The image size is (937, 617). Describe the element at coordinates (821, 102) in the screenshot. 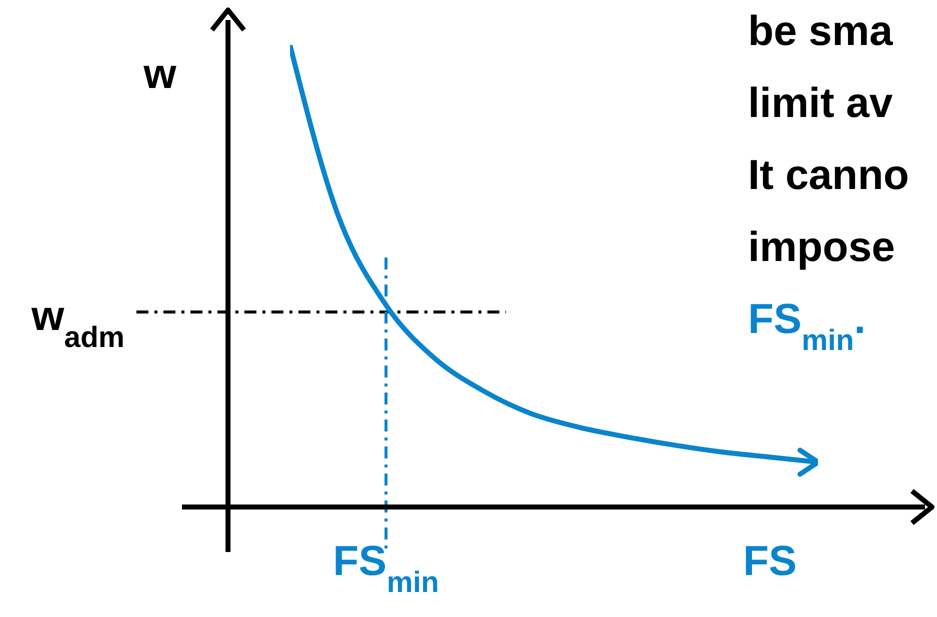

I see `annotation: limit av` at that location.